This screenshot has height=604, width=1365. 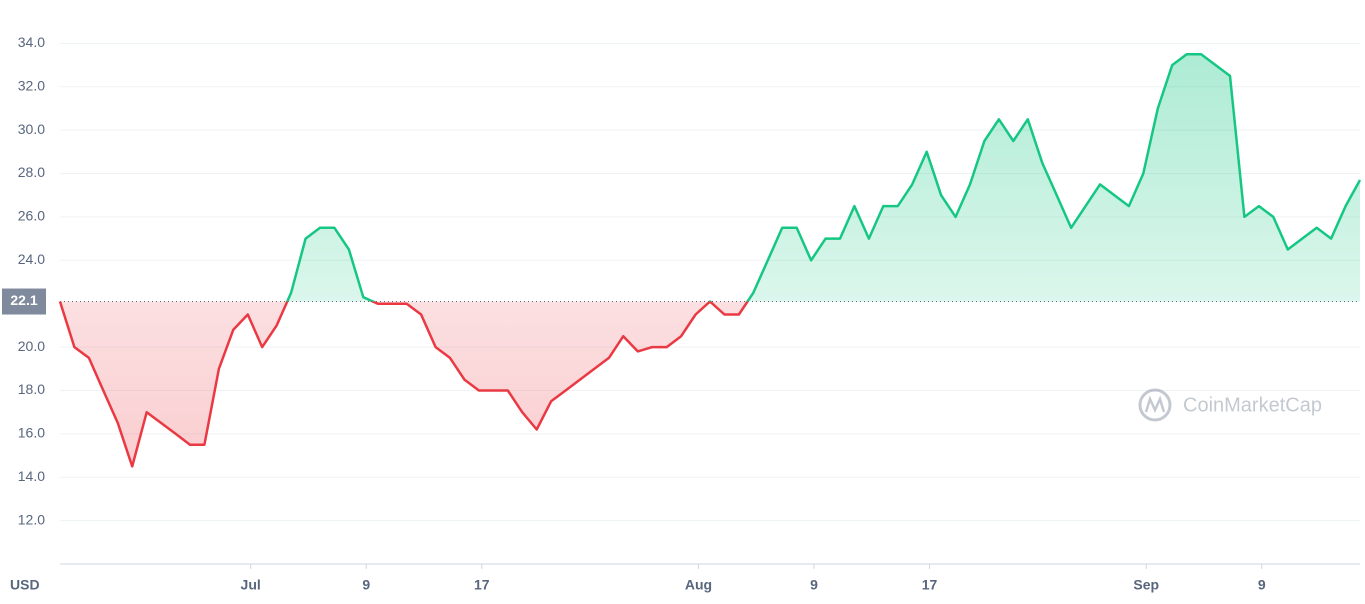 I want to click on y-tick-label: 26.0, so click(x=31, y=216).